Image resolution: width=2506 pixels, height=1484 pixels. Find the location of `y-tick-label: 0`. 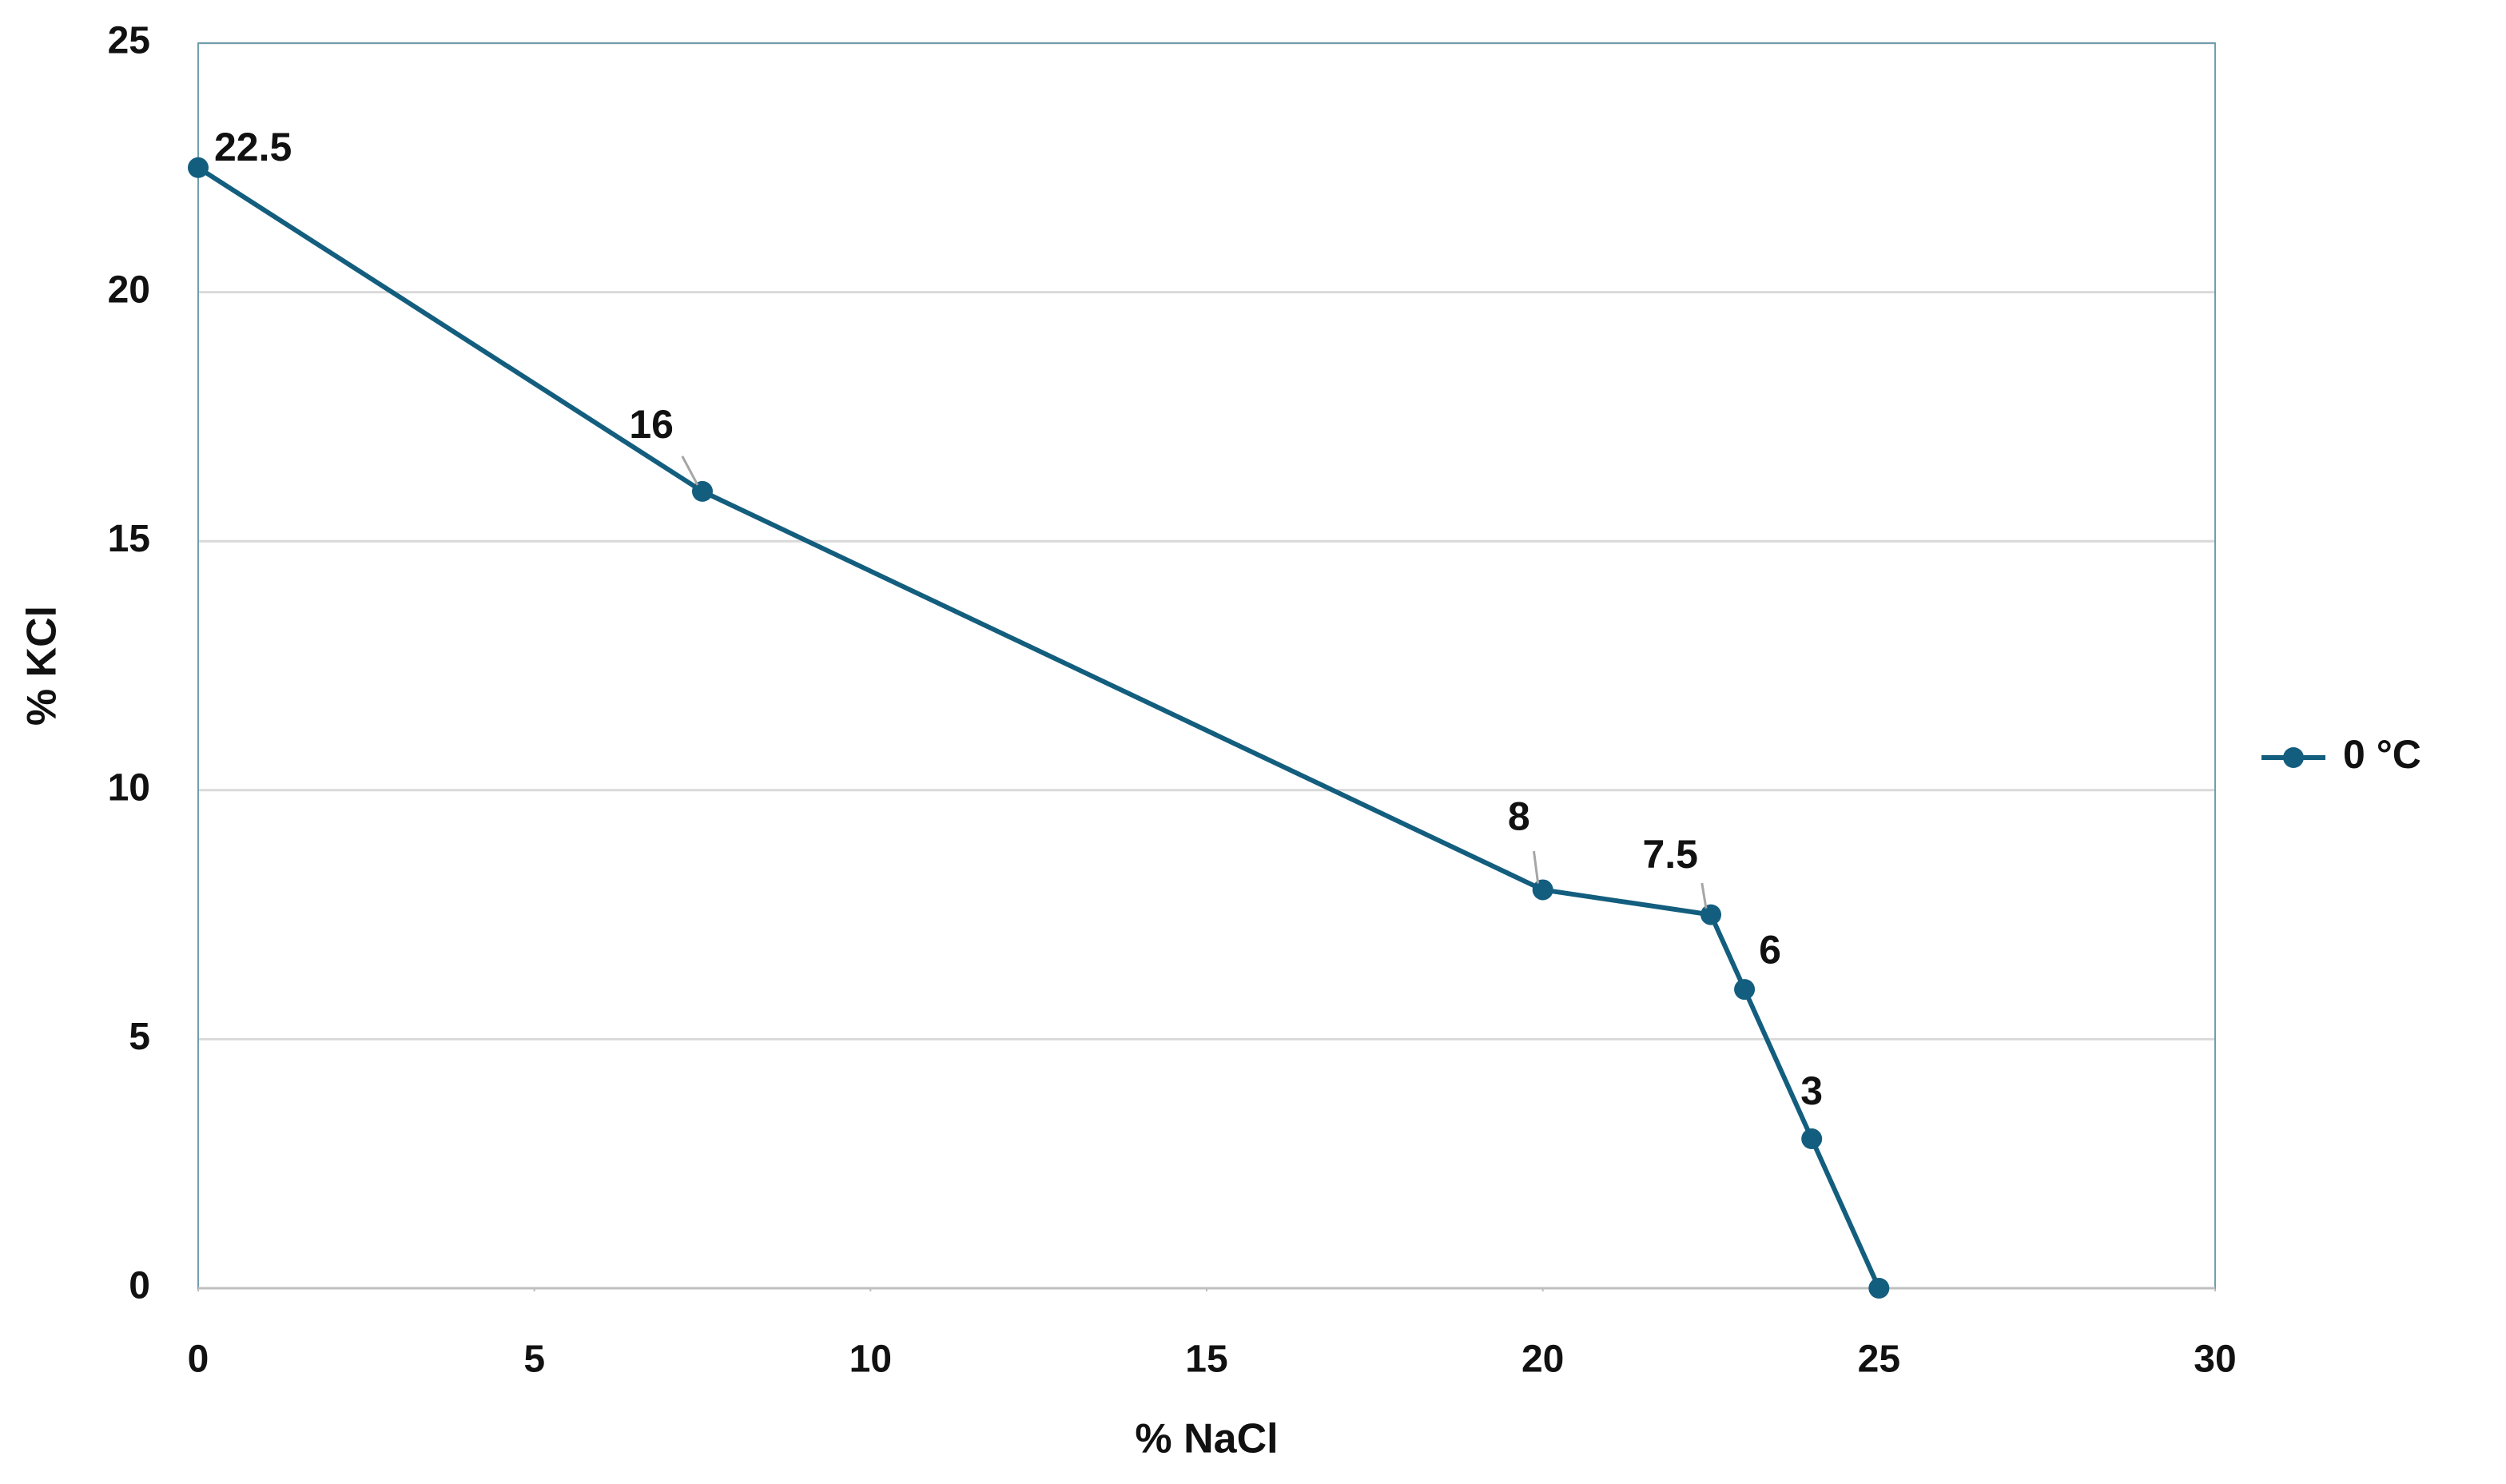

y-tick-label: 0 is located at coordinates (140, 1286).